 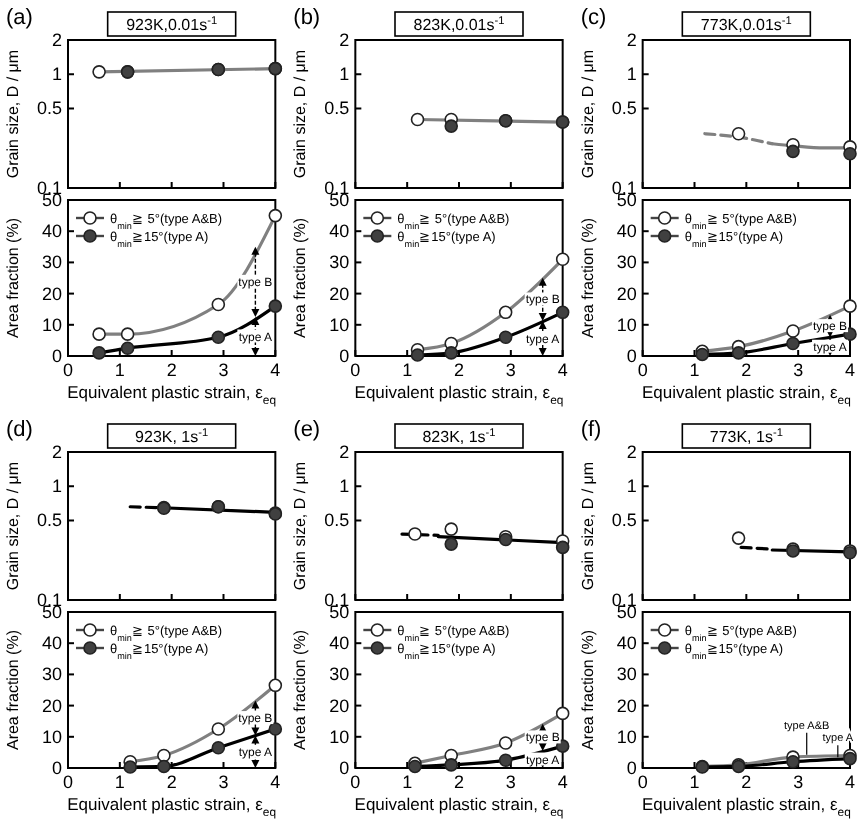 What do you see at coordinates (307, 18) in the screenshot?
I see `chart-title: (b)` at bounding box center [307, 18].